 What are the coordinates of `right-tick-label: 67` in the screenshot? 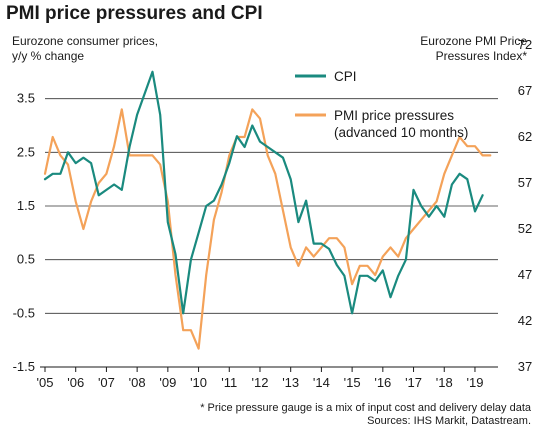 It's located at (525, 90).